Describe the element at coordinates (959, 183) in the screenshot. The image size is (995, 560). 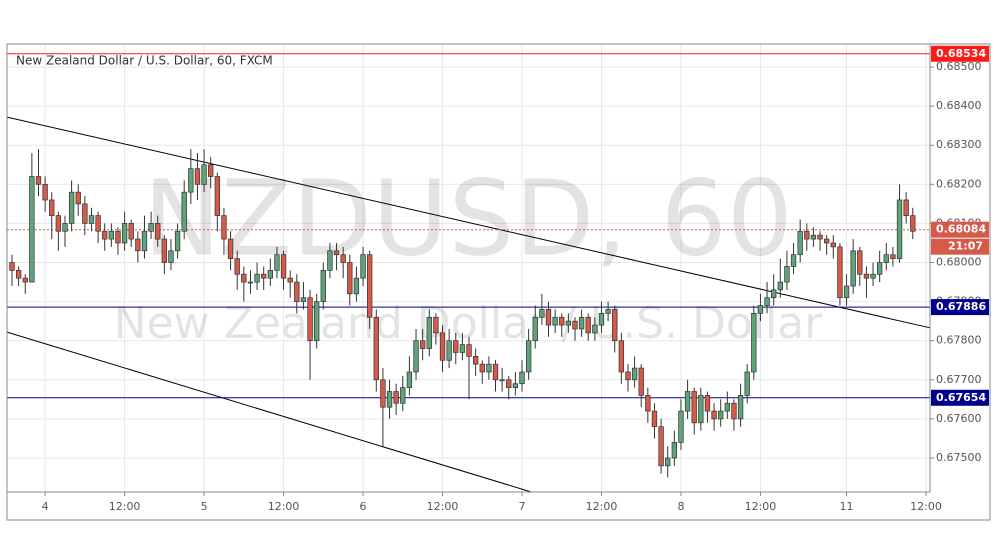
I see `y-tick-label: 0.68200` at that location.